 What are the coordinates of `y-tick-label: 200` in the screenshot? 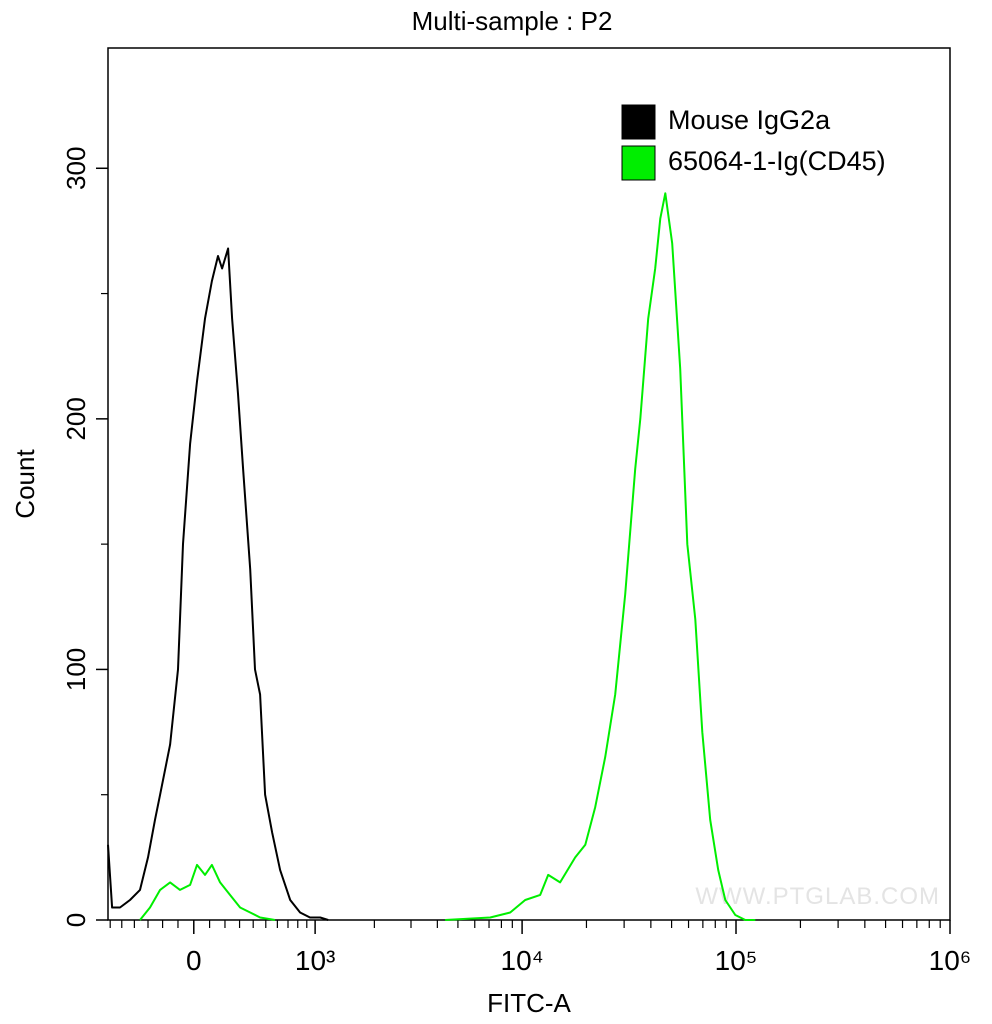 It's located at (76, 418).